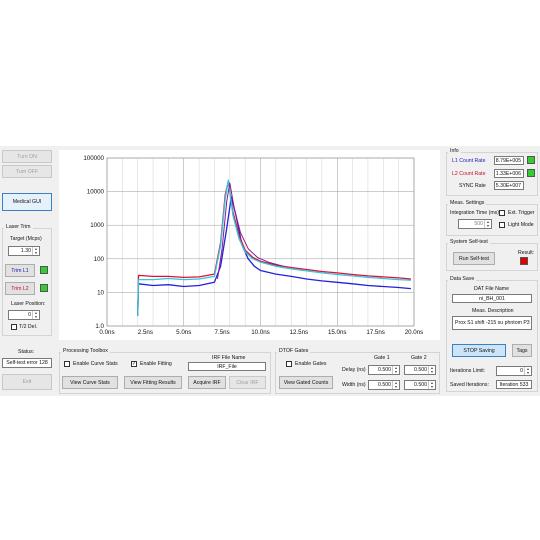  Describe the element at coordinates (514, 371) in the screenshot. I see `iterations-limit-spinner: 0 ▲ ▼` at that location.